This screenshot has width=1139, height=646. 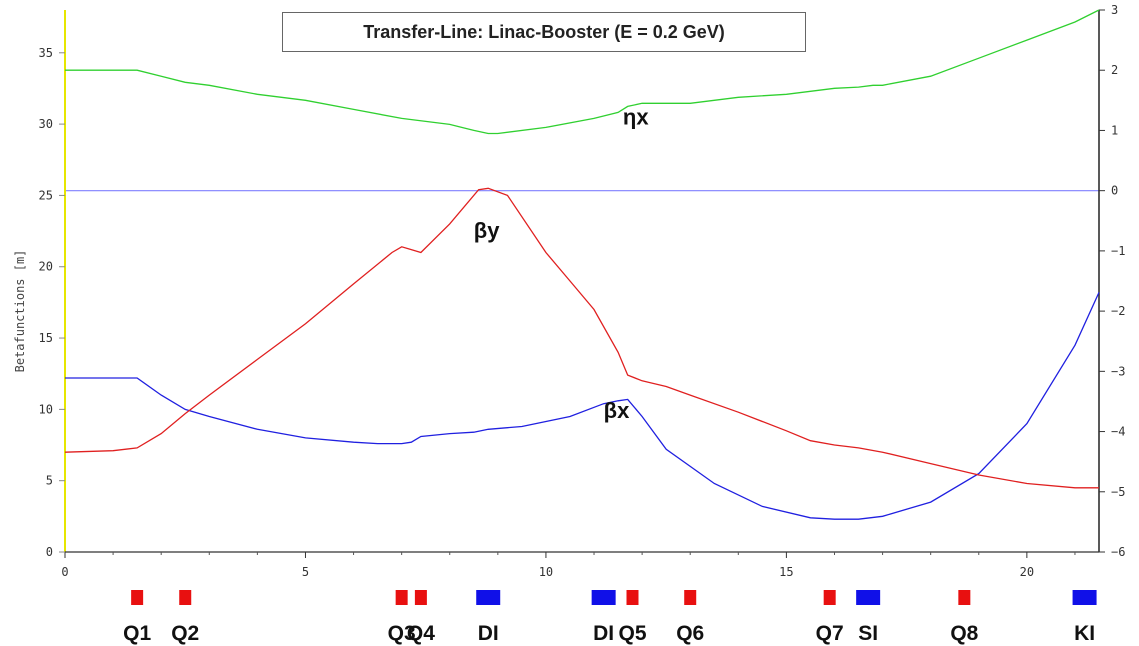 I want to click on x-tick-label: 0, so click(x=64, y=572).